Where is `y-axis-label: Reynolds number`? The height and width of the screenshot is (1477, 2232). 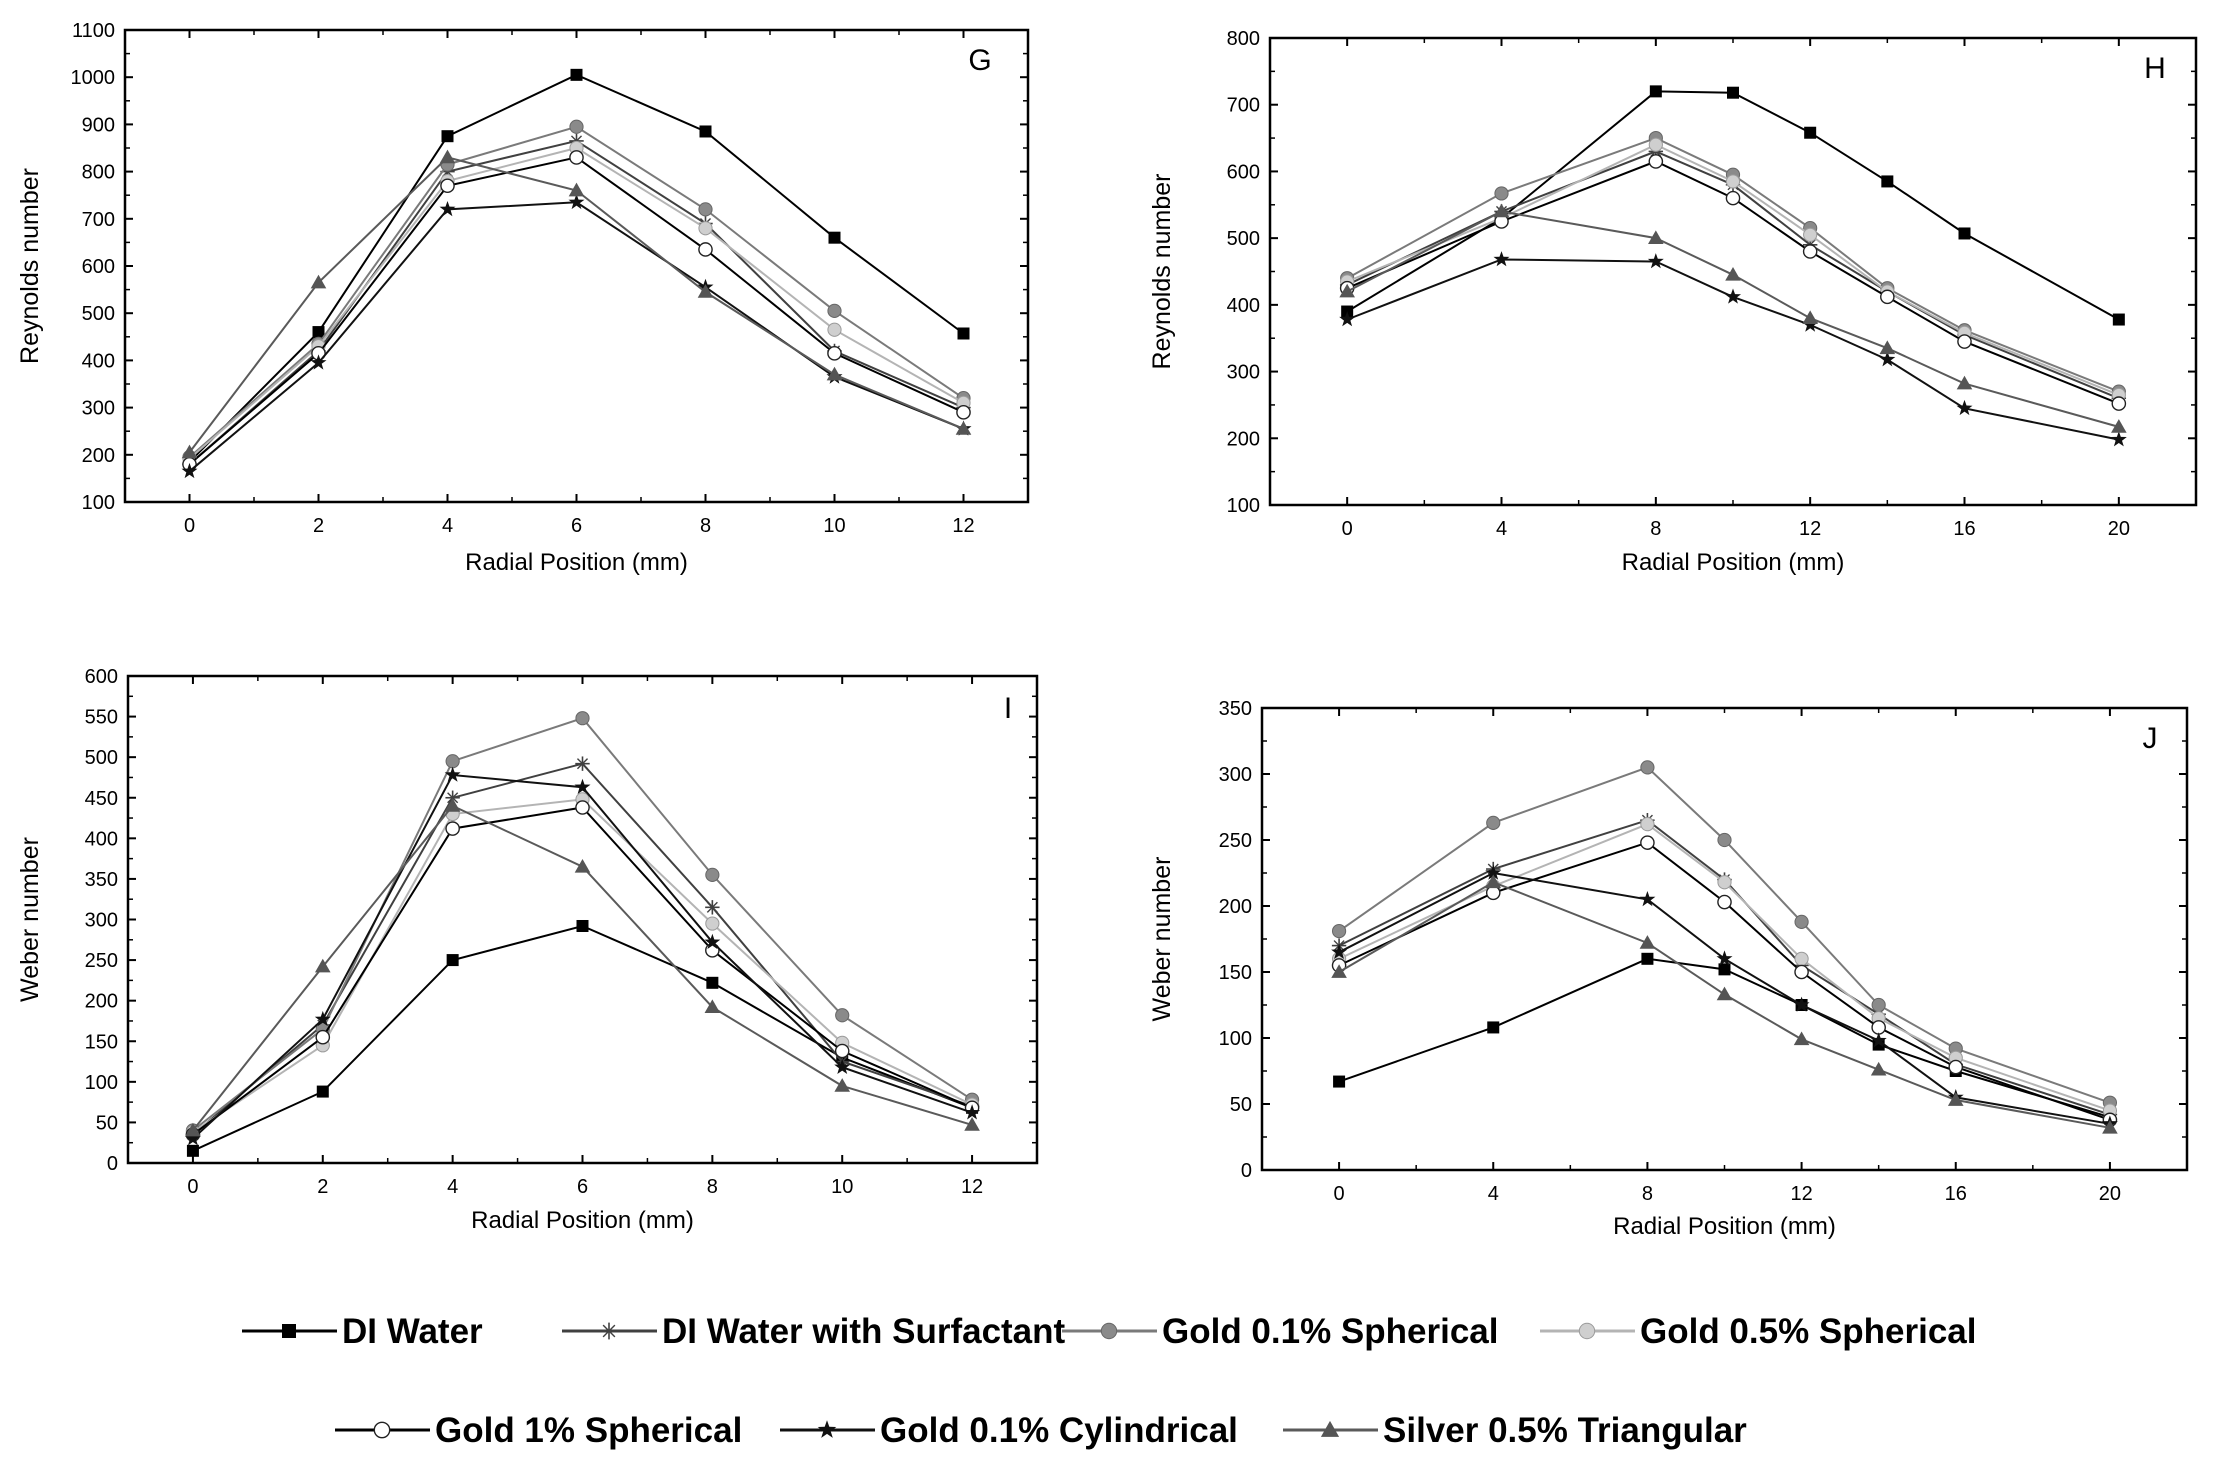
y-axis-label: Reynolds number is located at coordinates (1162, 272).